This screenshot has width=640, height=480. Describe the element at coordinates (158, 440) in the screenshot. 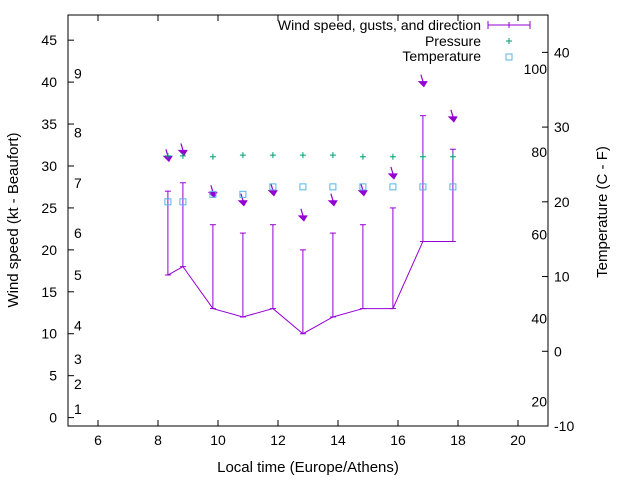

I see `x-tick-label: 8` at that location.